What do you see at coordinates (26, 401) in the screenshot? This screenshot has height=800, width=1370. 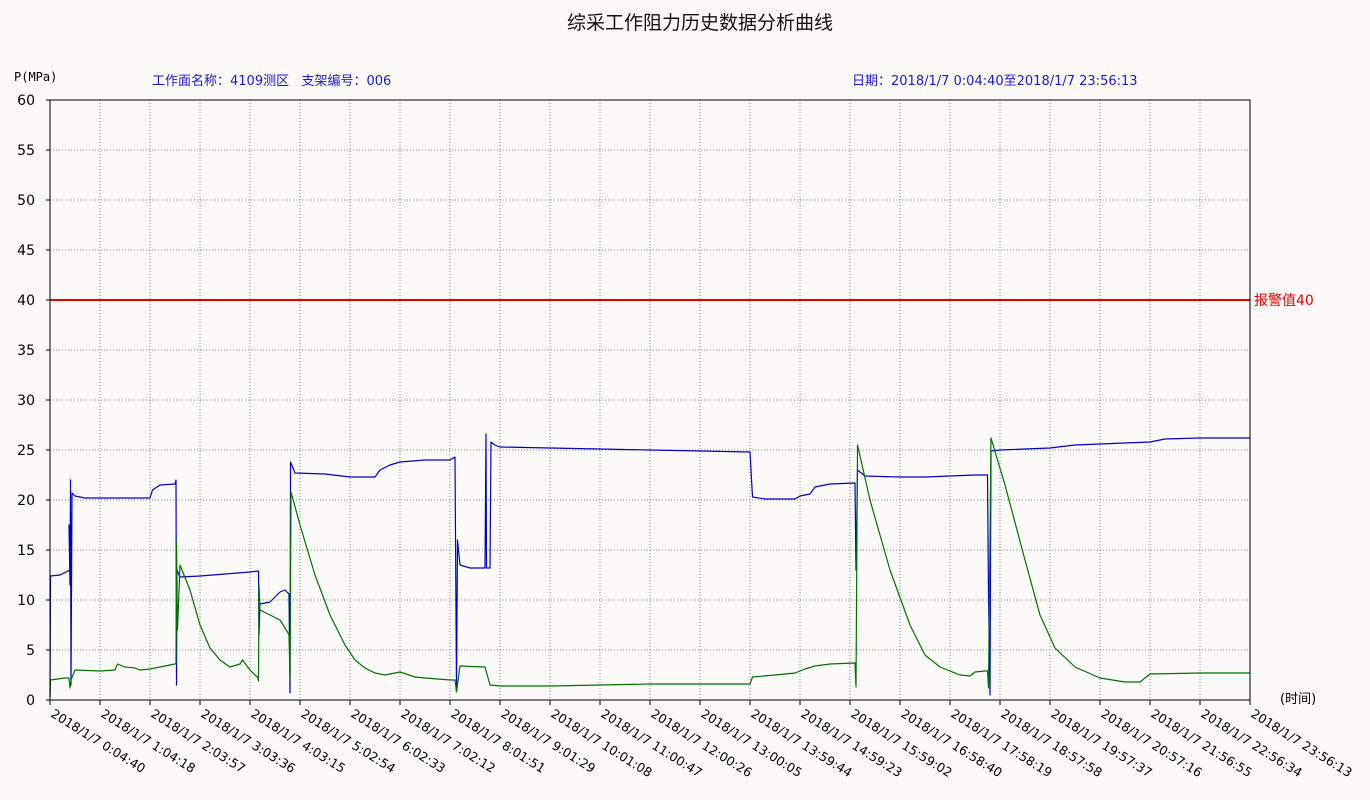 I see `y-tick-label: 30` at bounding box center [26, 401].